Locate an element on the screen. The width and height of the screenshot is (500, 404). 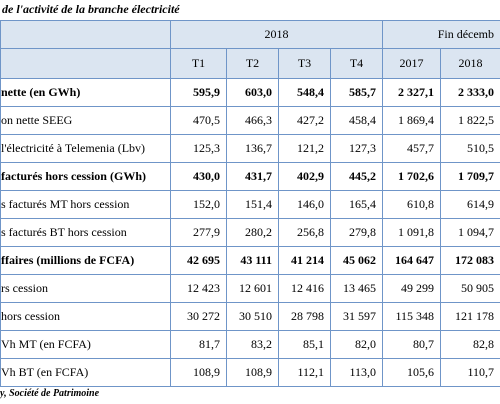
cell-value: 85,1 is located at coordinates (304, 344).